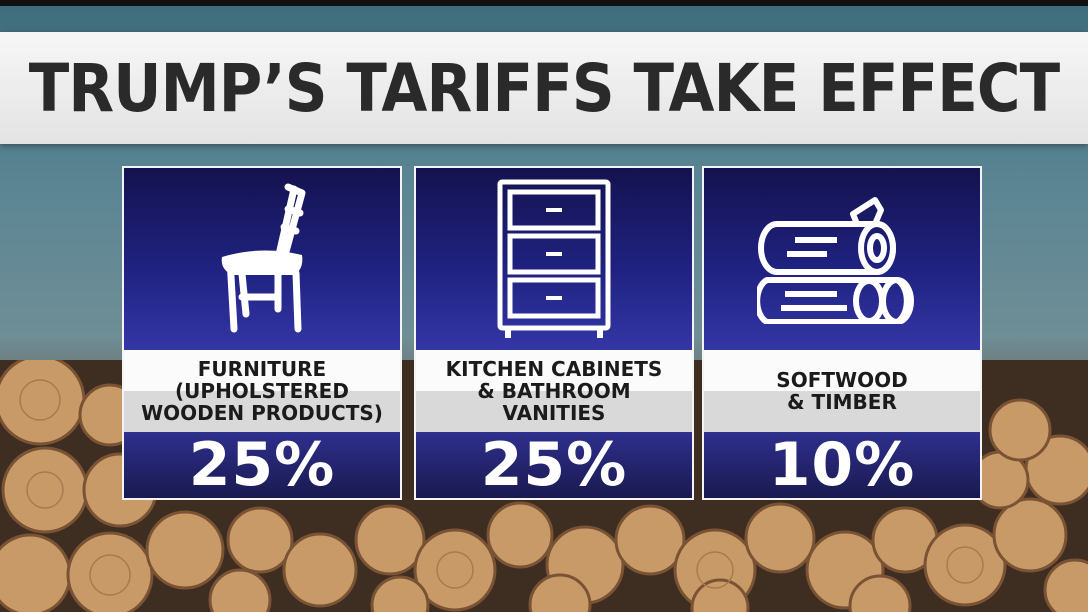  I want to click on category-label: SOFTWOOD & TIMBER, so click(842, 391).